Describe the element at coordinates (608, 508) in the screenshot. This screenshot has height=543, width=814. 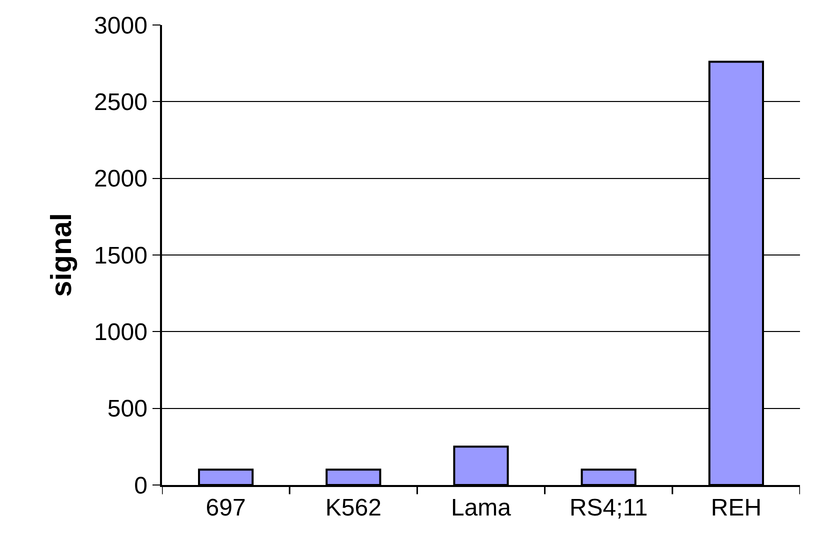
I see `x-tick-label: RS4;11` at that location.